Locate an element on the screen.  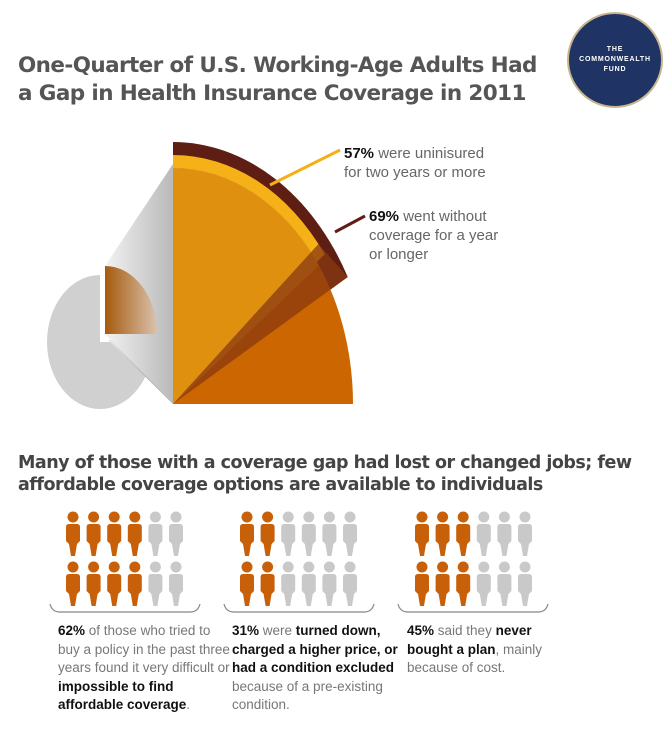
stat-text: were is located at coordinates (277, 630).